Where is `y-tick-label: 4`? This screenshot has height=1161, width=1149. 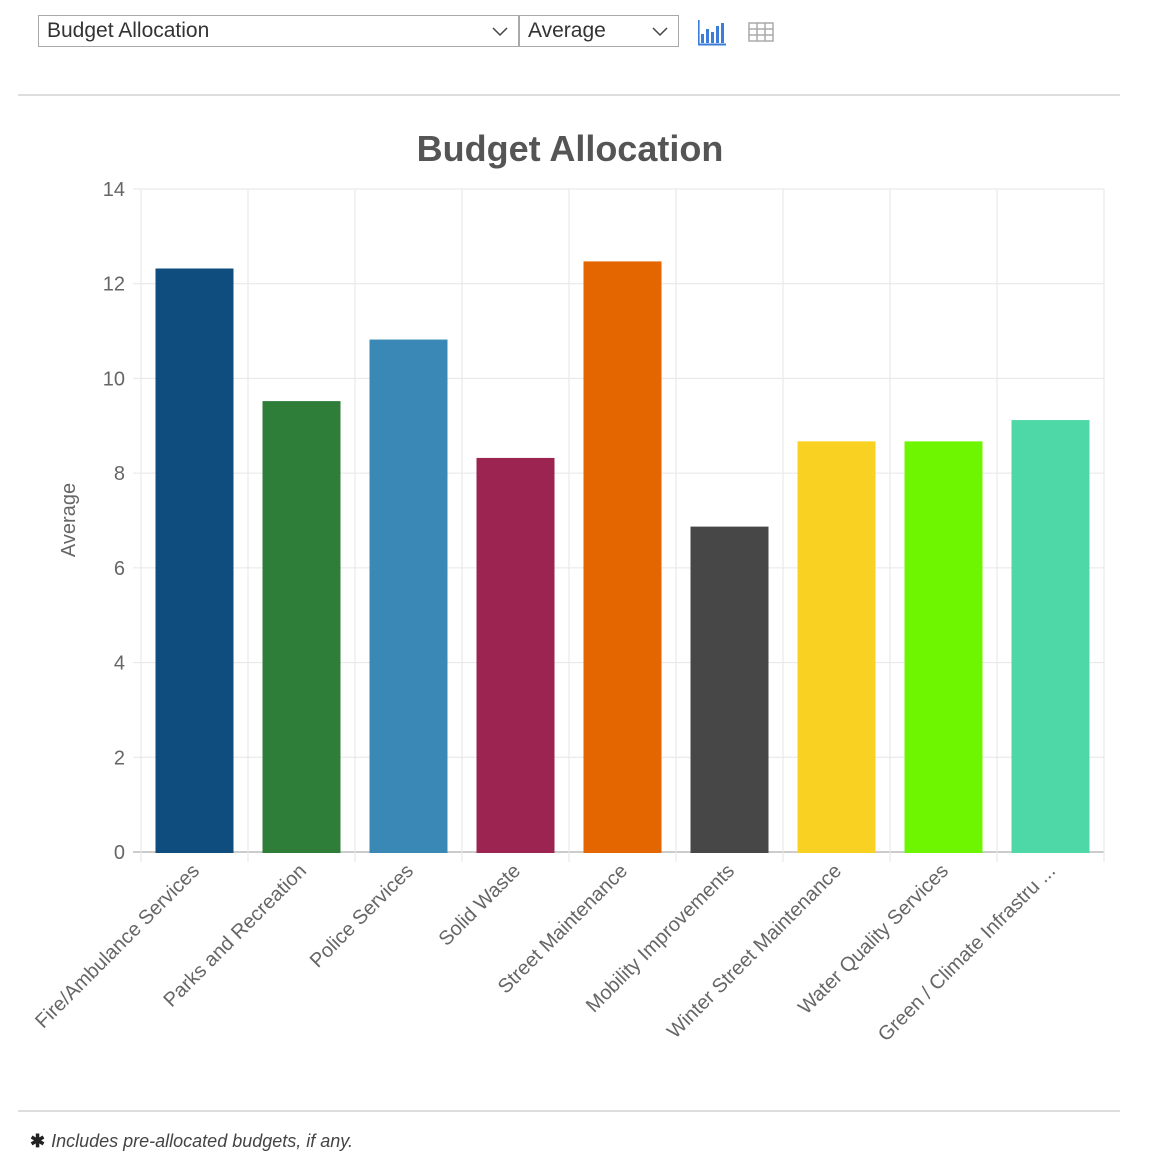 y-tick-label: 4 is located at coordinates (119, 664).